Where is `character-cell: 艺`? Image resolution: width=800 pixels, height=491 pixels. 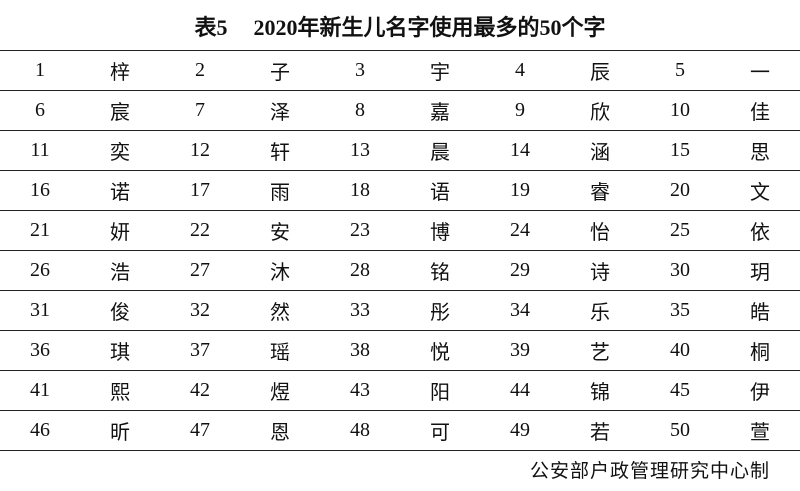
character-cell: 艺 is located at coordinates (600, 353).